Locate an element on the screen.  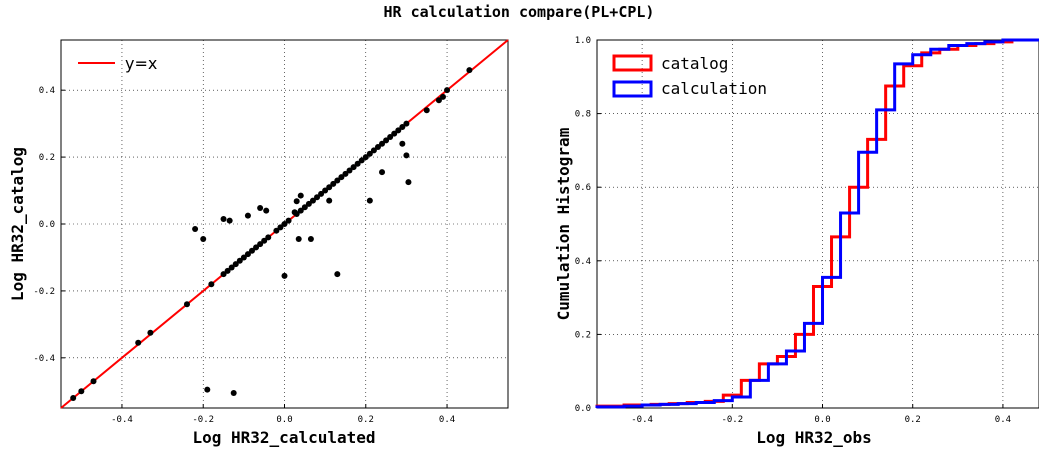
scatter-legend: y=x is located at coordinates (117, 63).